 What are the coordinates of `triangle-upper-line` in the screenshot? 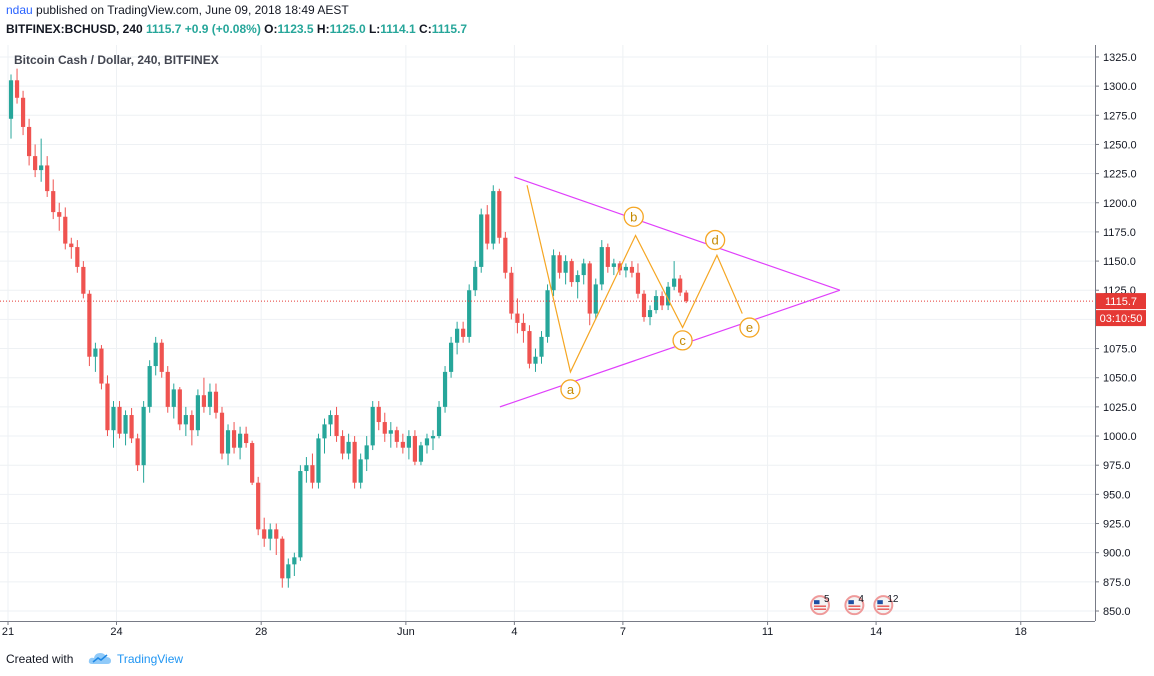 It's located at (677, 233).